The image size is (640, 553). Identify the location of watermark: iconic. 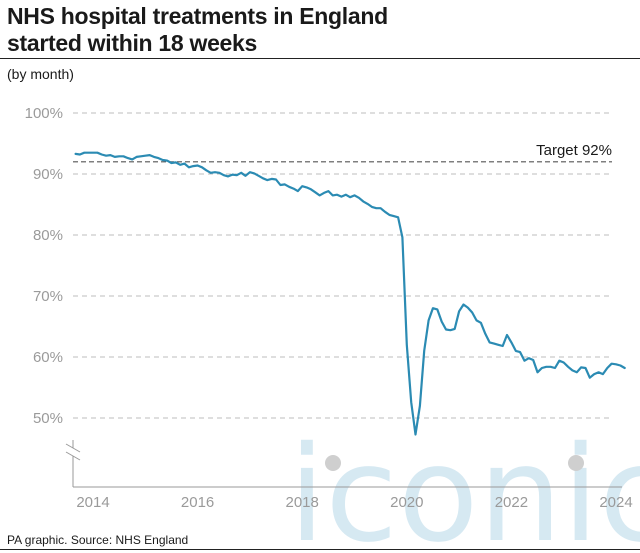
(464, 485).